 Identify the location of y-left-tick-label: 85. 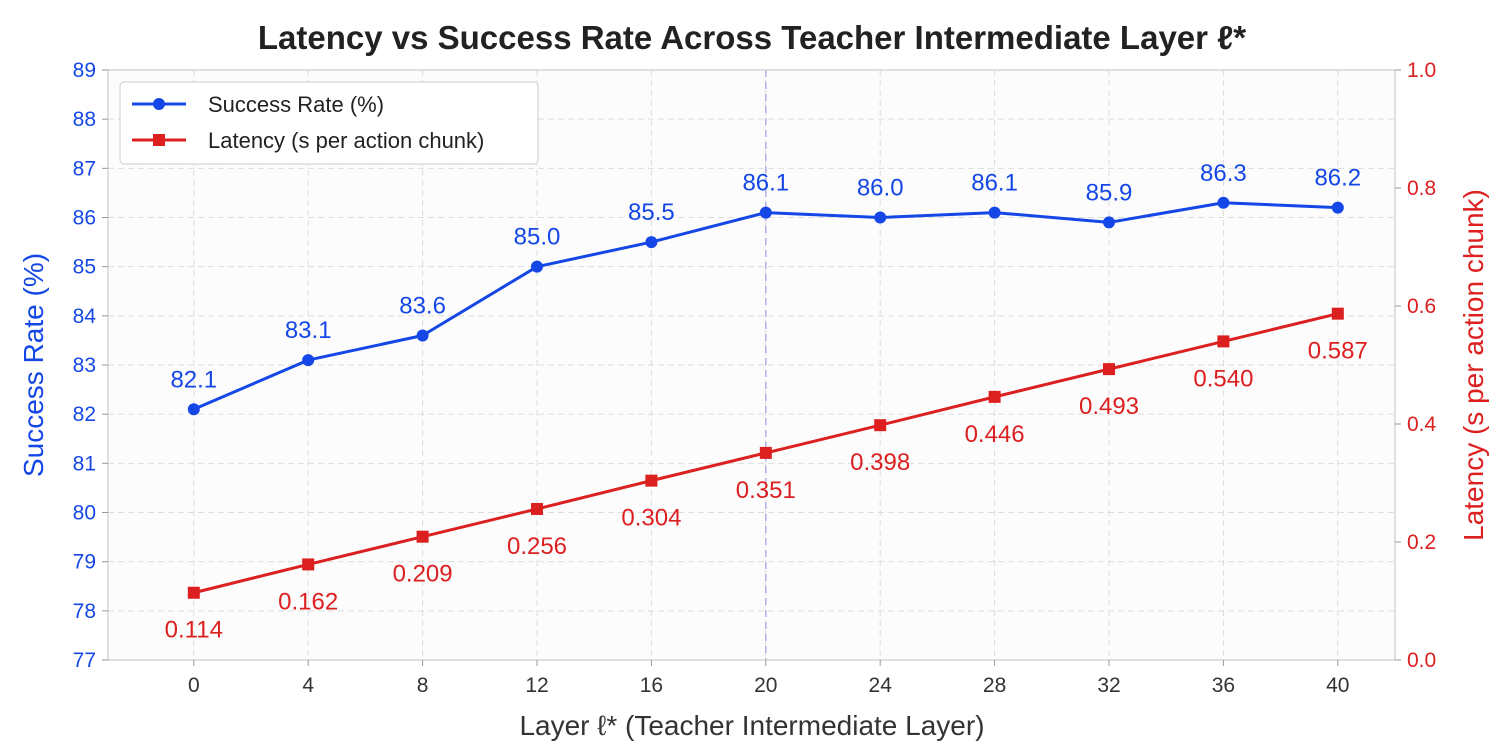
(84, 267).